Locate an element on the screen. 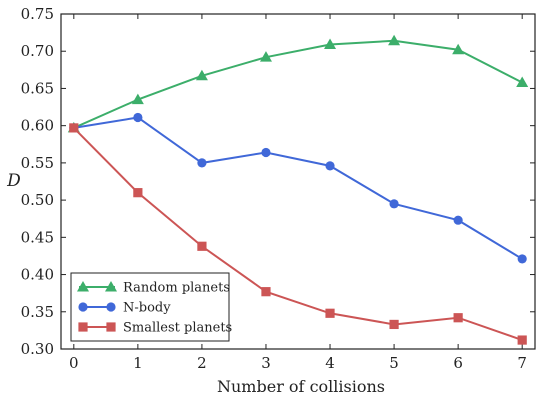 This screenshot has width=537, height=398. x-tick-label: 0 is located at coordinates (74, 363).